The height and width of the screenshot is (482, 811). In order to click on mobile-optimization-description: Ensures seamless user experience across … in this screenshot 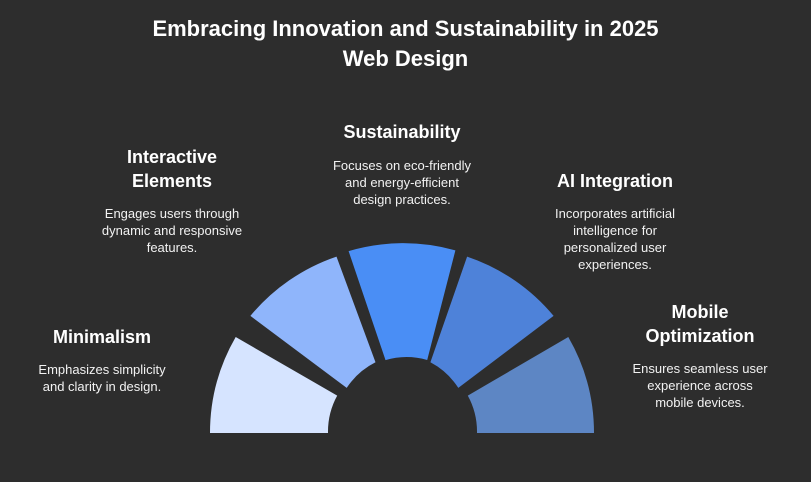, I will do `click(700, 385)`.